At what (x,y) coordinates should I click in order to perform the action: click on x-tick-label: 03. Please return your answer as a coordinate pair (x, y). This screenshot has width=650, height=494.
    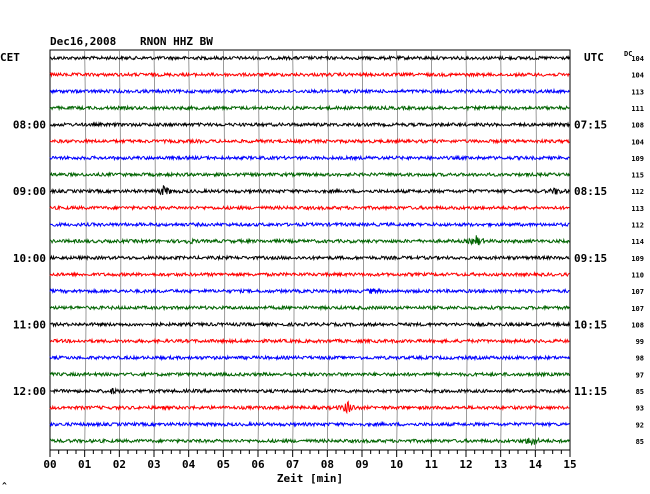
    Looking at the image, I should click on (153, 464).